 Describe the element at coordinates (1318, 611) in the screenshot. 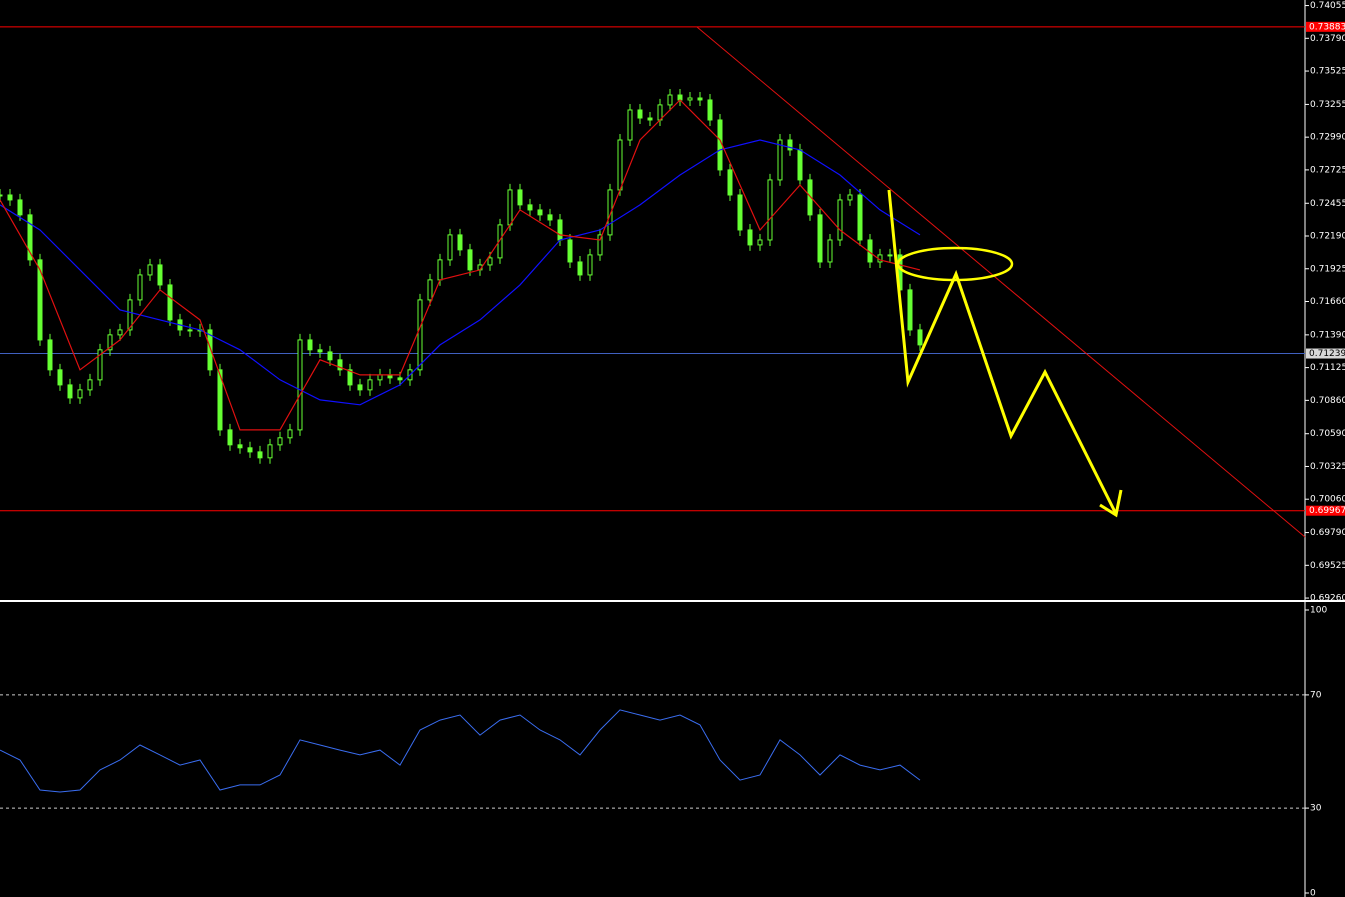

I see `y-tick-label: 100` at that location.